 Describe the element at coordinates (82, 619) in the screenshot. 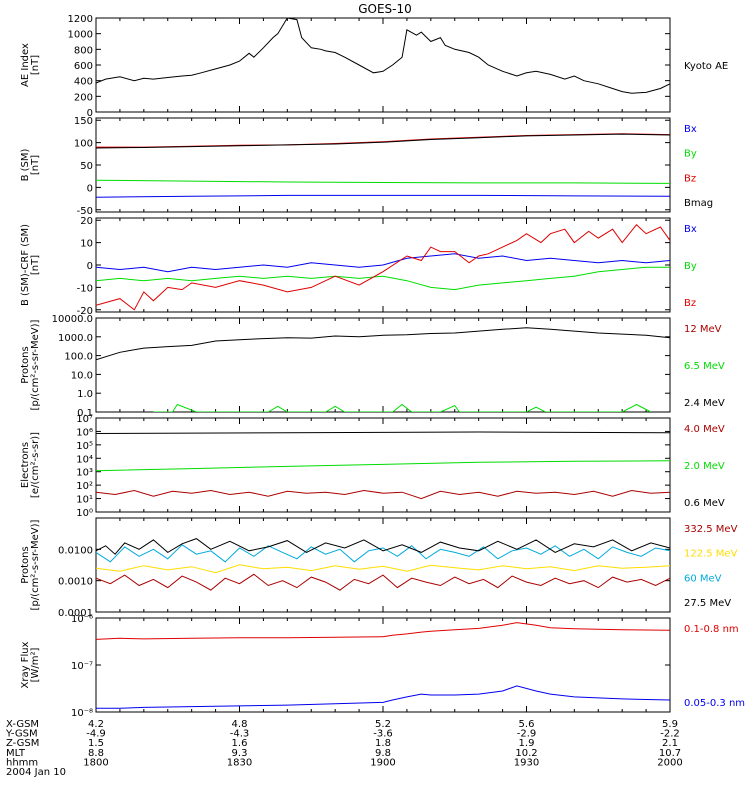

I see `y-tick-label: 10⁻⁶` at that location.